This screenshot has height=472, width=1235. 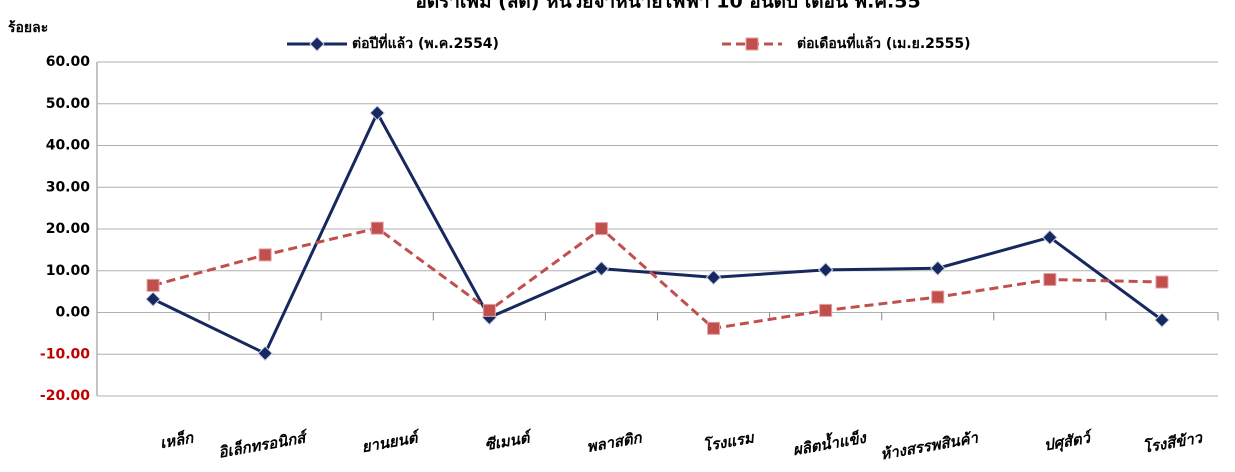 I want to click on x-tick-label: อิเล็กทรอนิกส์, so click(x=264, y=444).